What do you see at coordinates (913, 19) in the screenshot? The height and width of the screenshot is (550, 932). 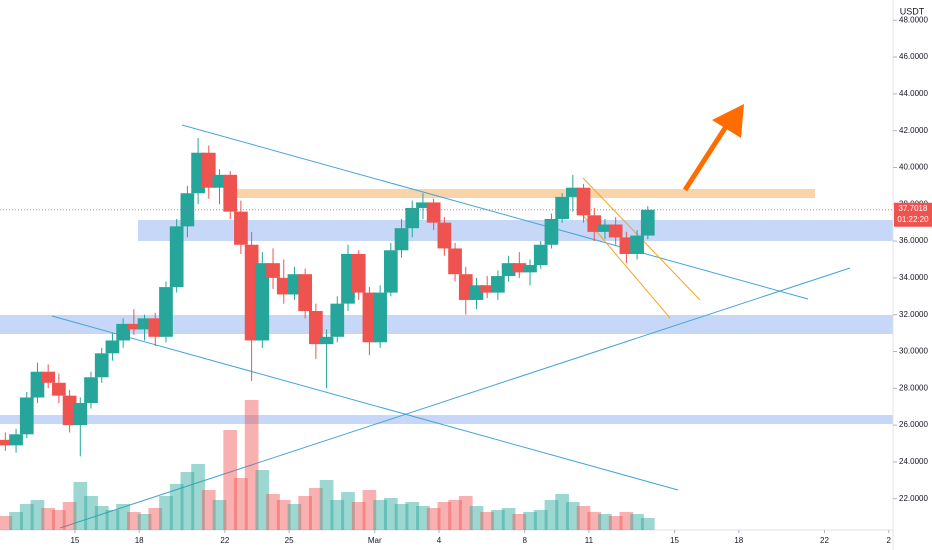 I see `y-tick-label: 48.0000` at bounding box center [913, 19].